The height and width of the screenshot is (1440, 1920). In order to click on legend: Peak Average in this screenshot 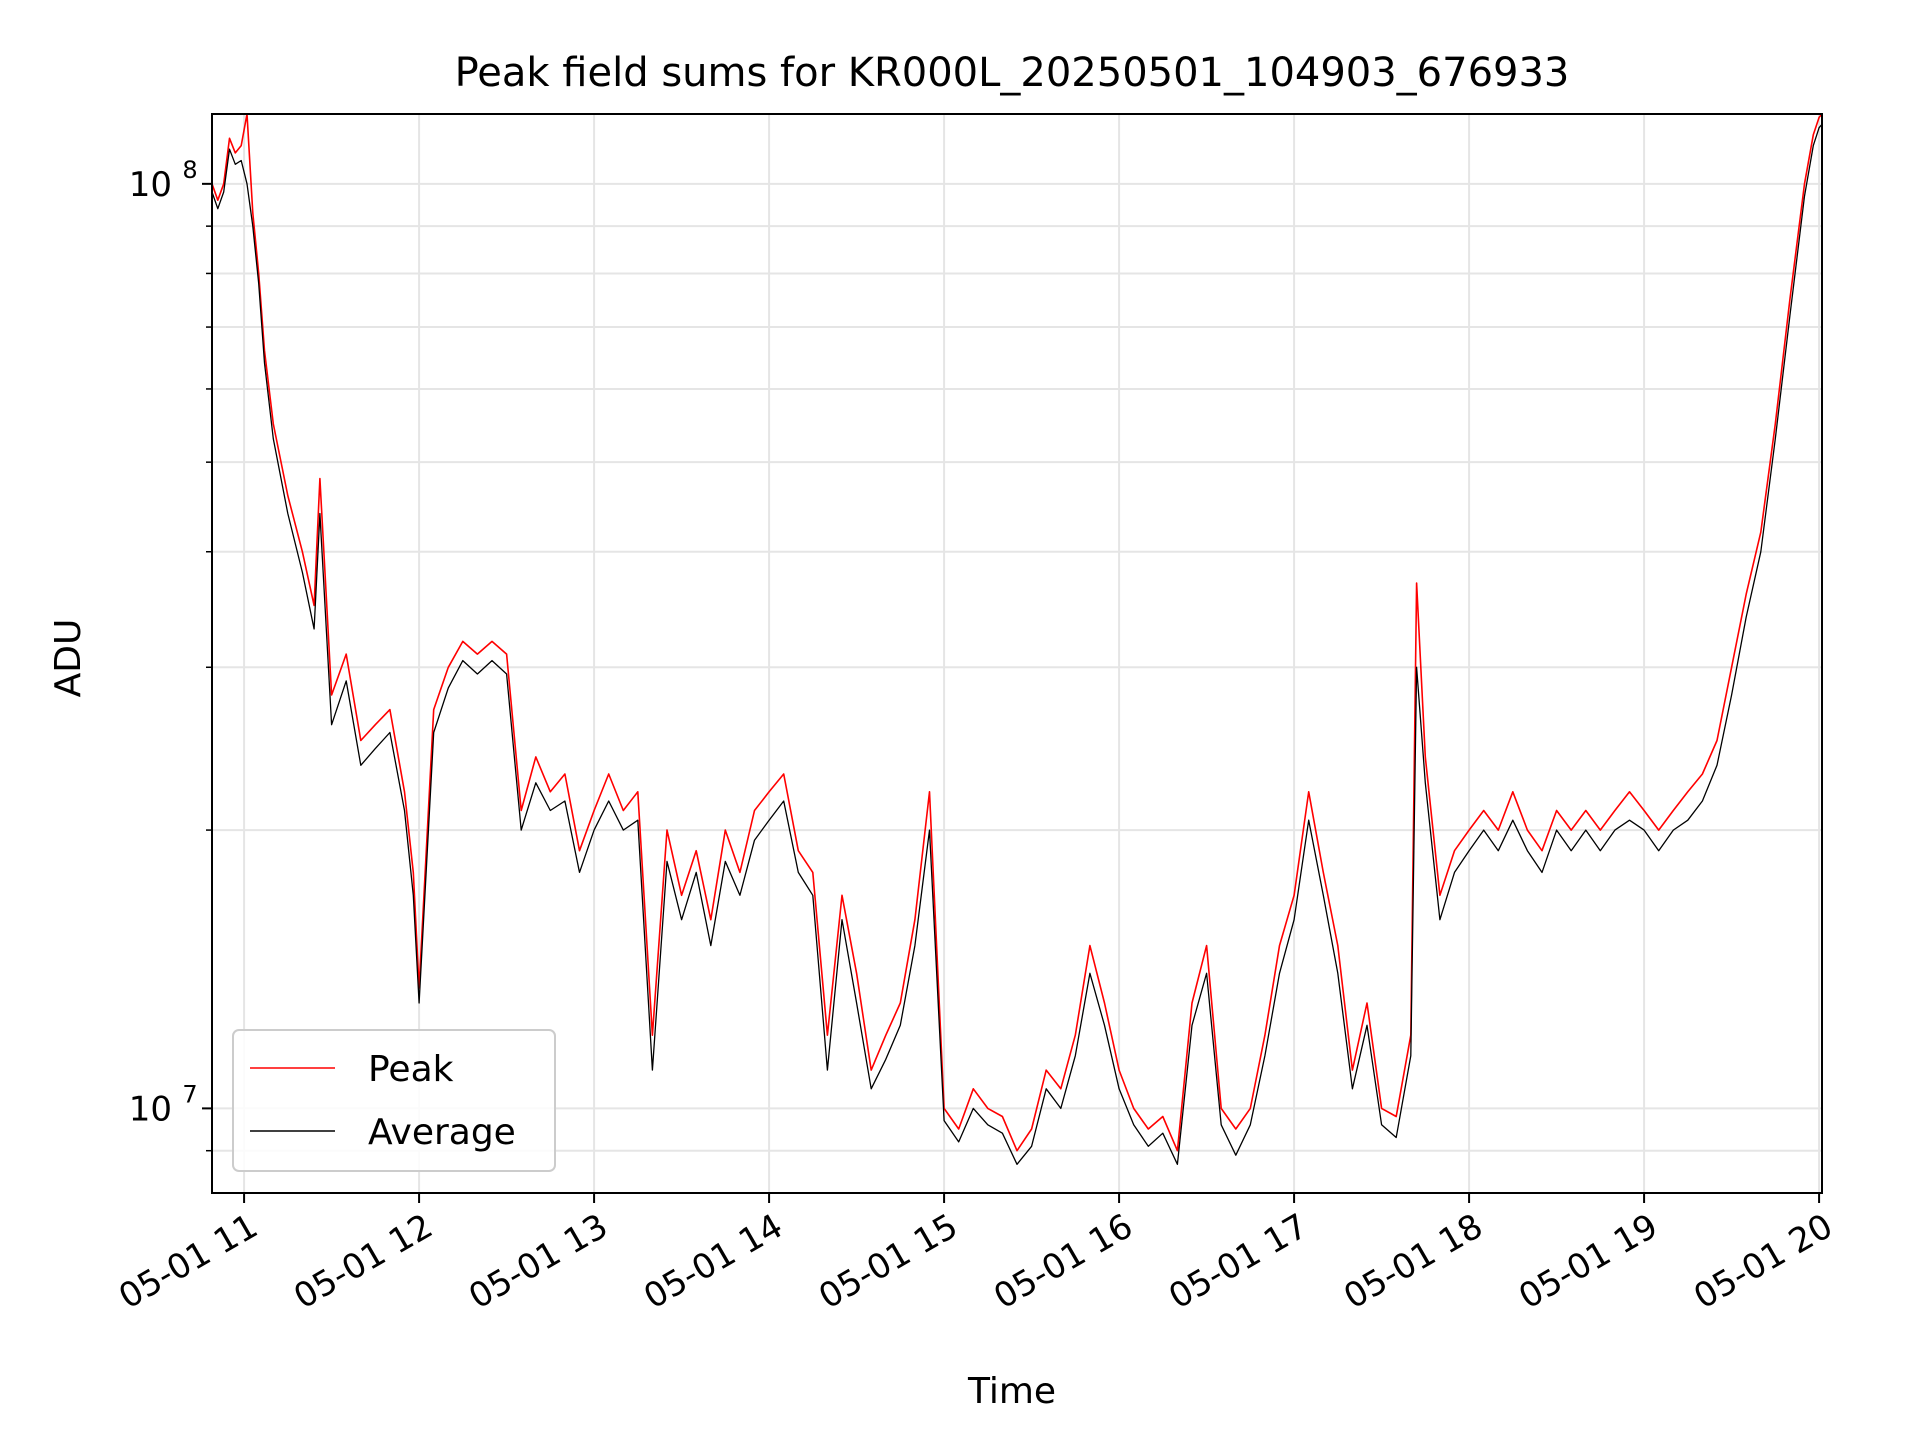, I will do `click(394, 1100)`.